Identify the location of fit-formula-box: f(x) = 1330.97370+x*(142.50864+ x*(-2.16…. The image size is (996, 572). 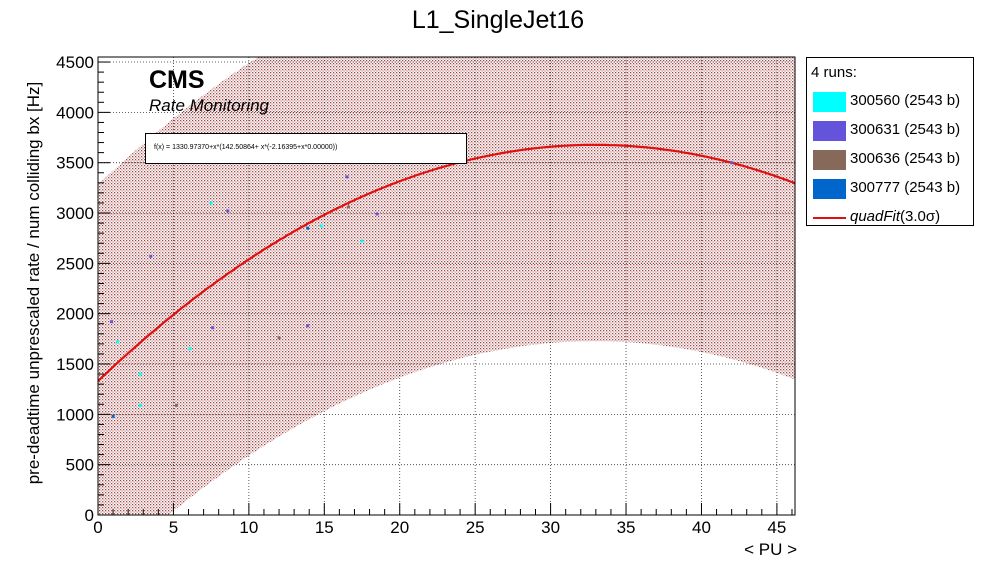
(306, 148).